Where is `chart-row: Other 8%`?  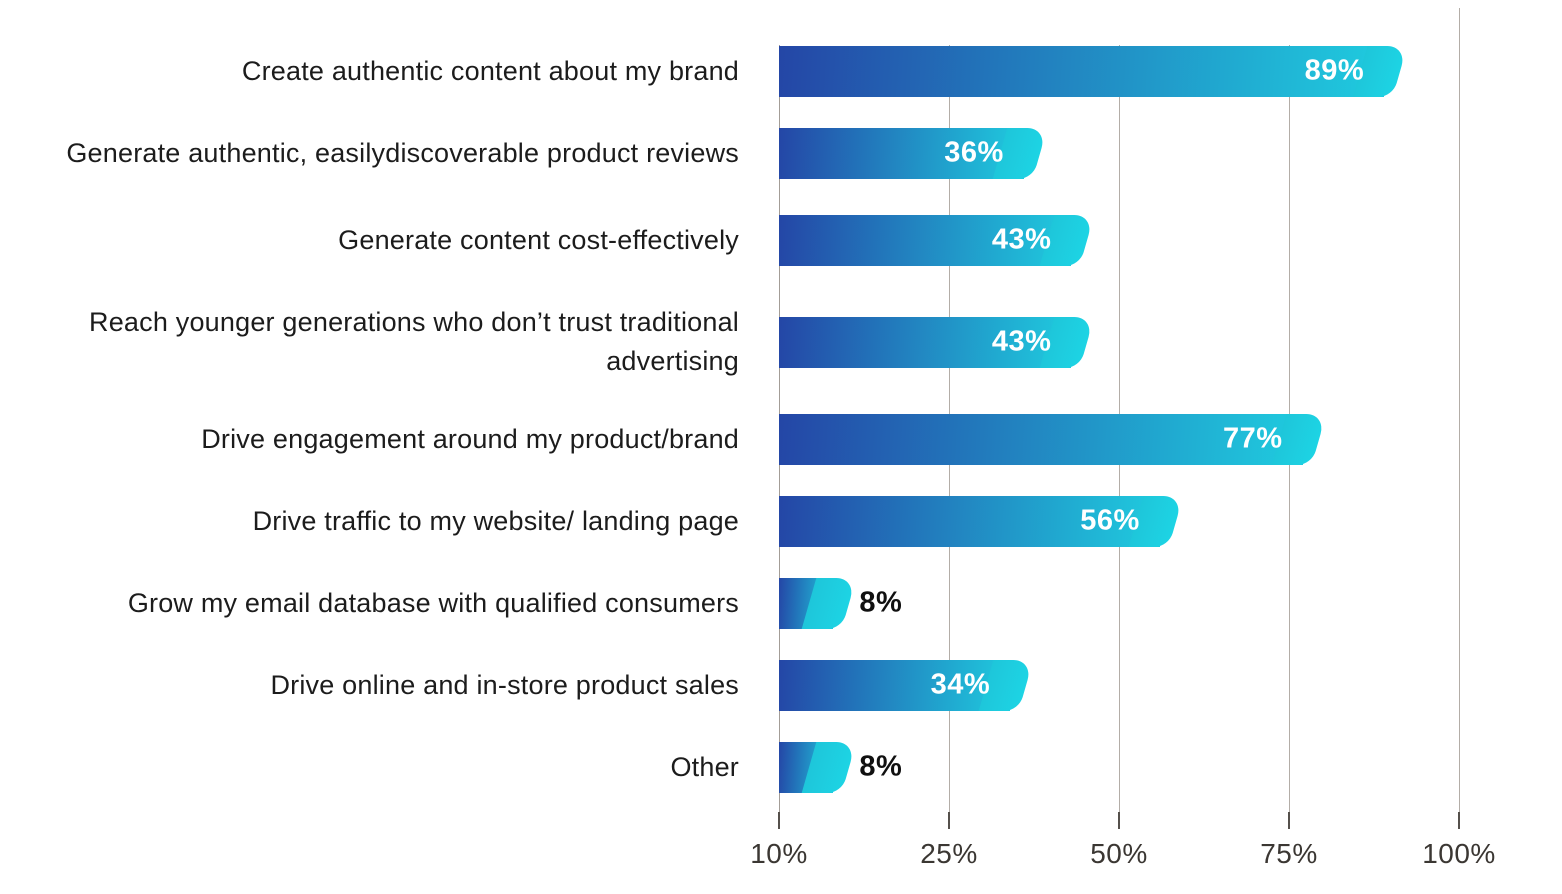
chart-row: Other 8% is located at coordinates (781, 767).